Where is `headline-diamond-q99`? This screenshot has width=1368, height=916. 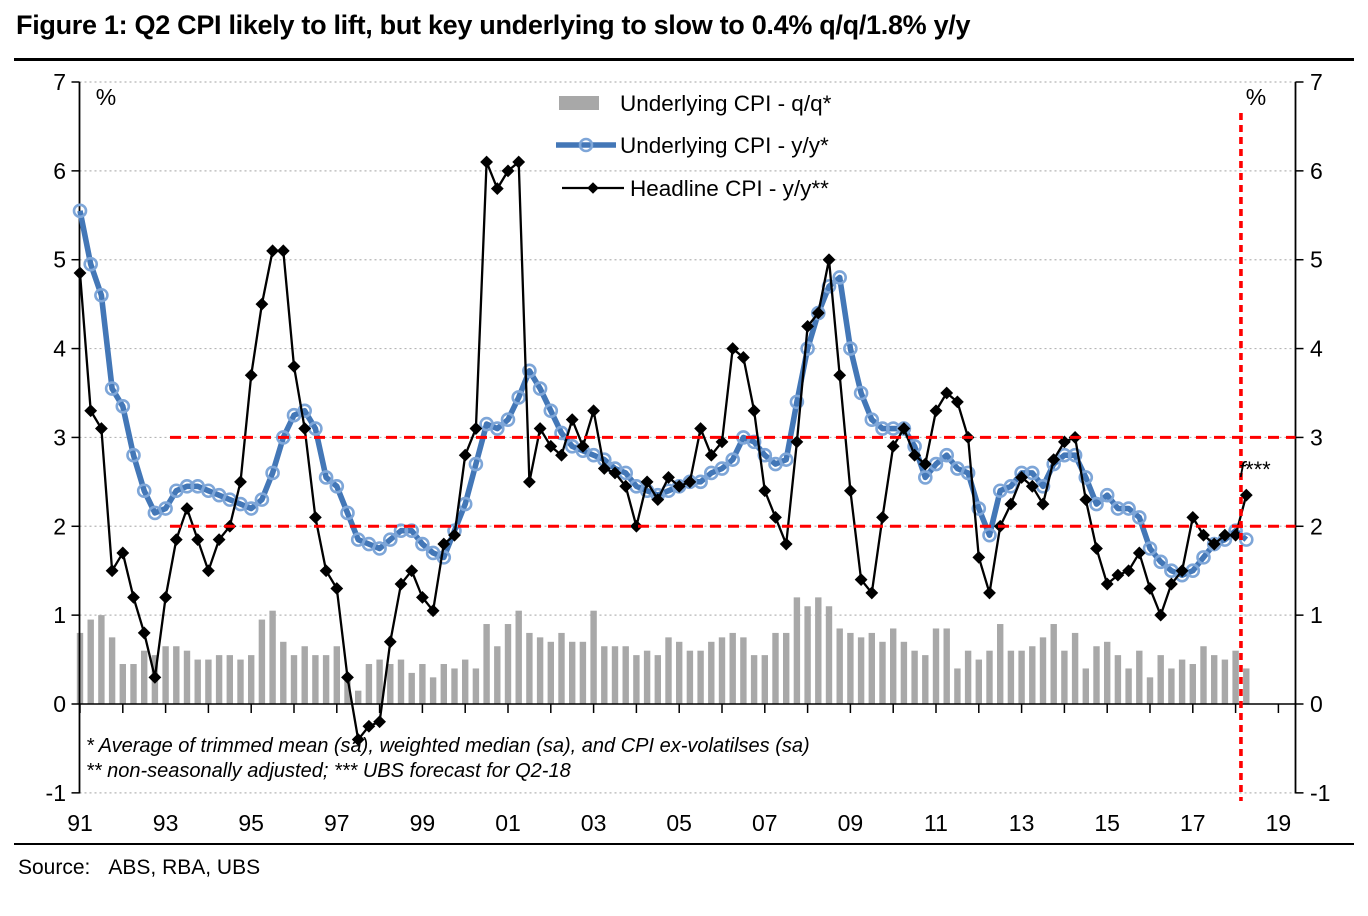
headline-diamond-q99 is located at coordinates (1139, 553).